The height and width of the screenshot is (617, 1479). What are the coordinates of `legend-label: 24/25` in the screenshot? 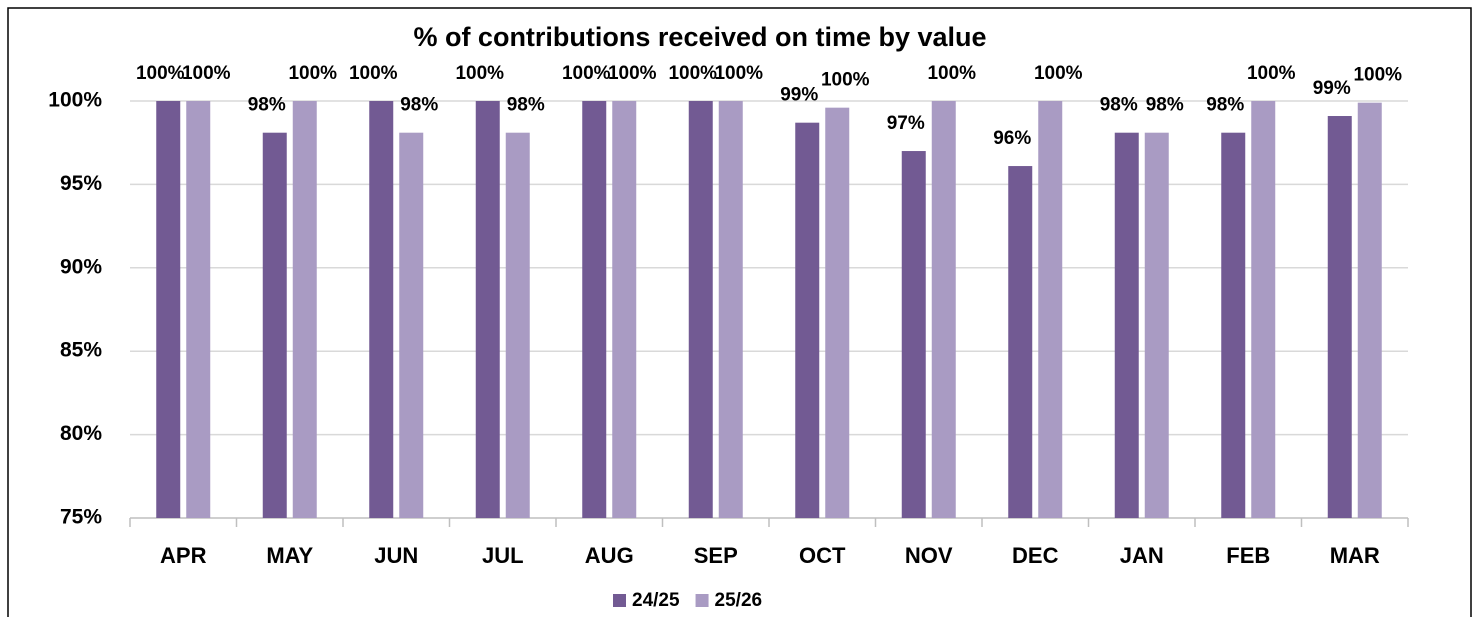 It's located at (656, 600).